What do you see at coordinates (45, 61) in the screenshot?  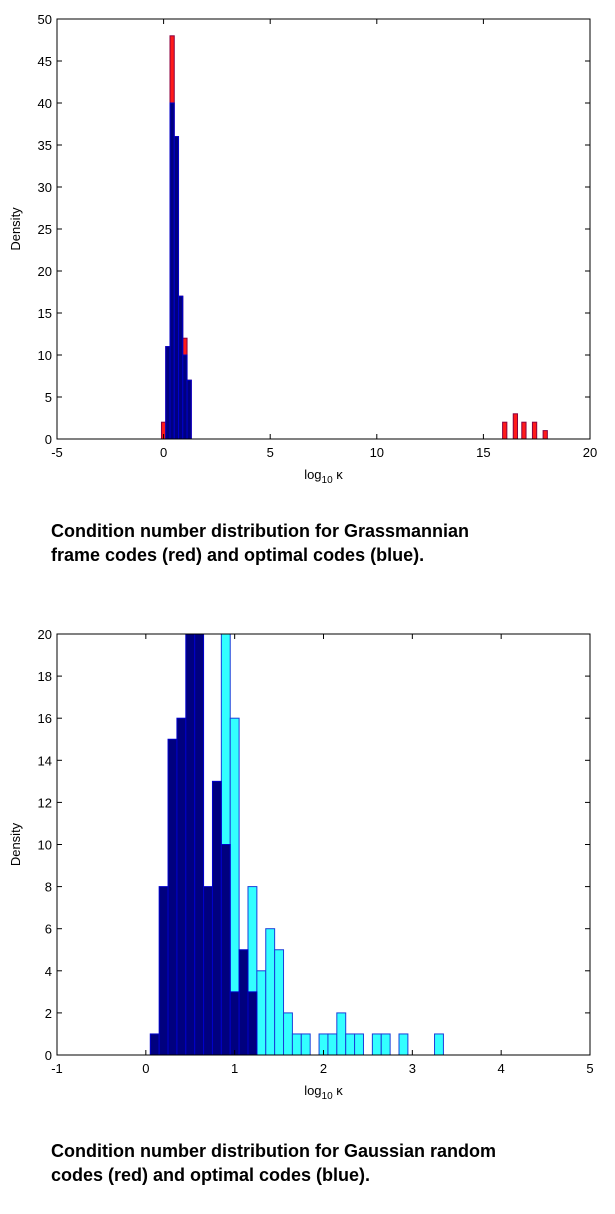 I see `y-tick-label: 45` at bounding box center [45, 61].